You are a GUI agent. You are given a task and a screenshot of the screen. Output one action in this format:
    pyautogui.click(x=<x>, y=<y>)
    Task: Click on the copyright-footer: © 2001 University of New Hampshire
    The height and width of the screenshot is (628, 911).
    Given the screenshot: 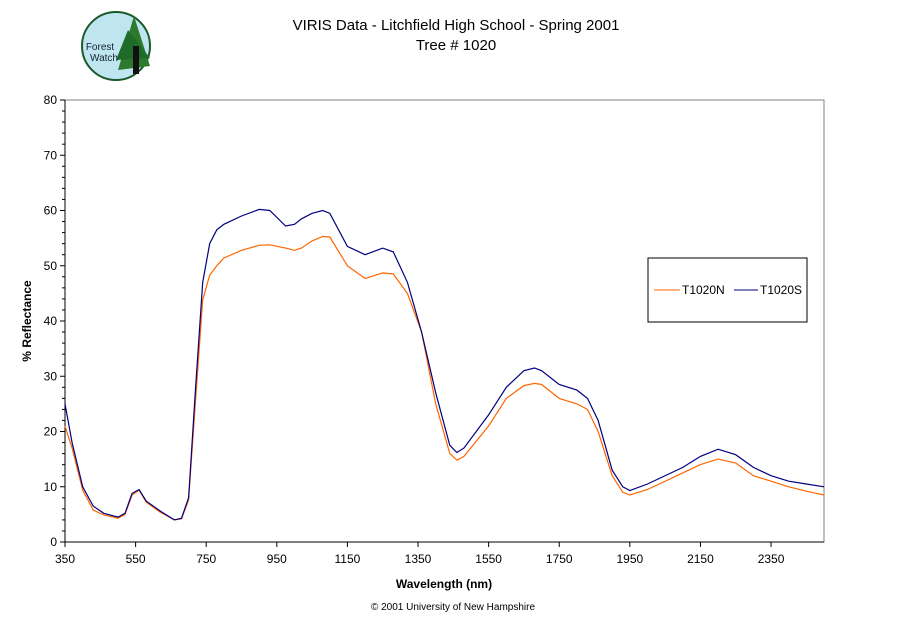 What is the action you would take?
    pyautogui.click(x=453, y=607)
    